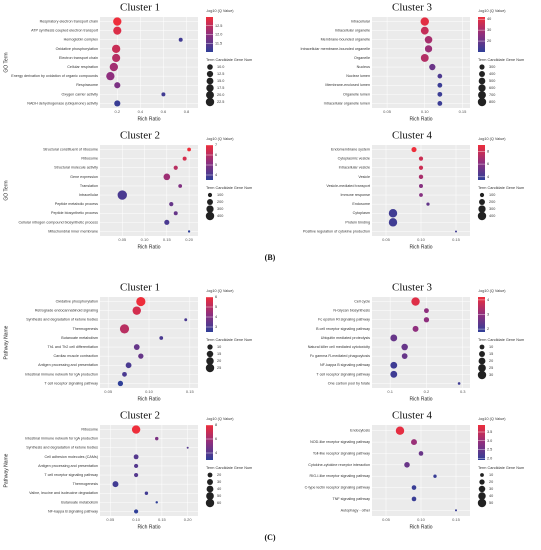  What do you see at coordinates (412, 8) in the screenshot?
I see `chart-title: Cluster 3` at bounding box center [412, 8].